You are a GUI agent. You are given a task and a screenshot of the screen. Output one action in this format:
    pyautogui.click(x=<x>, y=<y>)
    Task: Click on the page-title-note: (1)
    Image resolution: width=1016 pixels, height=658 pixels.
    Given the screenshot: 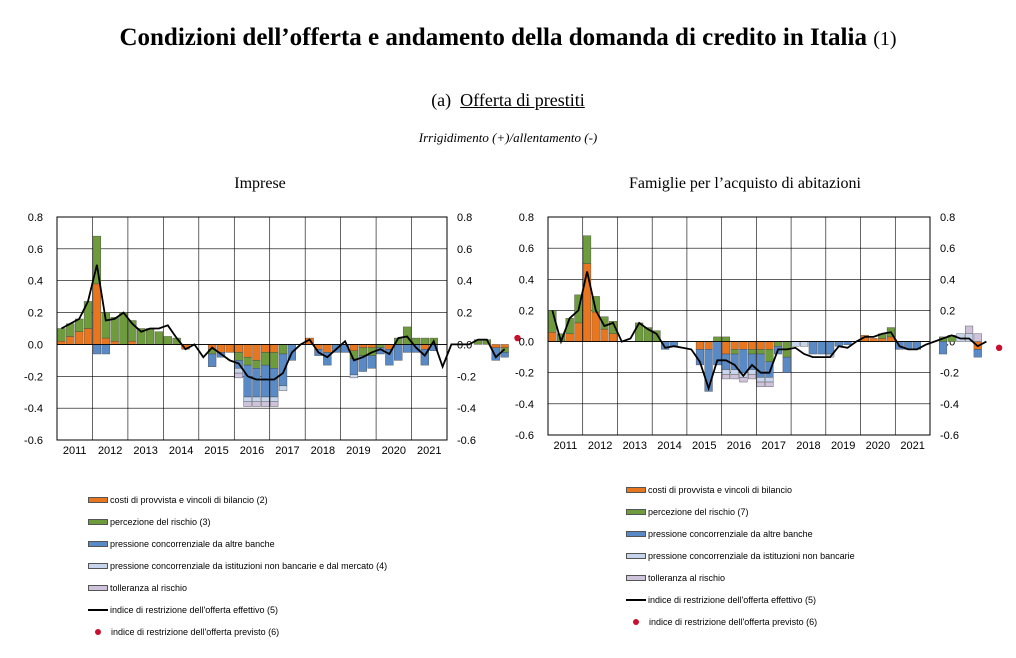 What is the action you would take?
    pyautogui.click(x=885, y=39)
    